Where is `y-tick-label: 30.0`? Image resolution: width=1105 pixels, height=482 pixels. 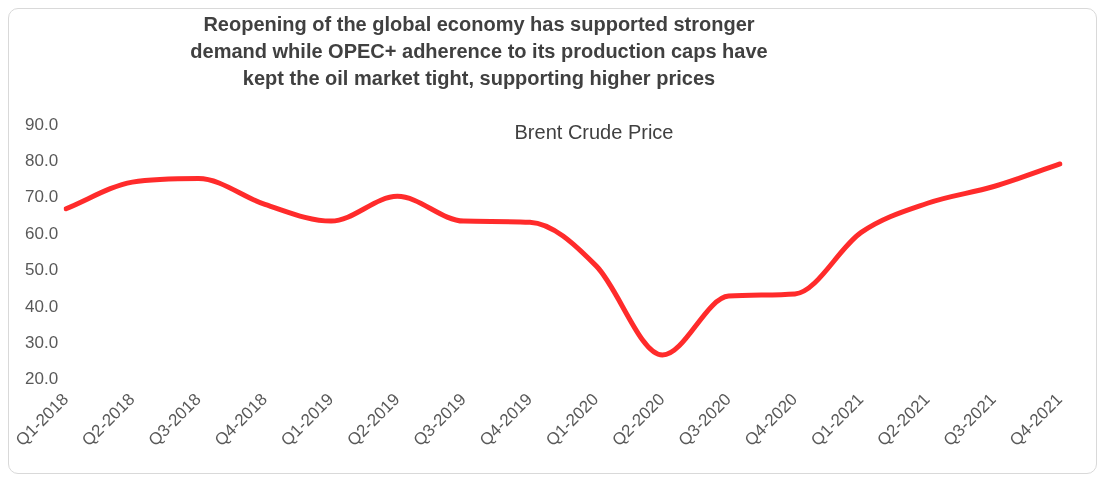
y-tick-label: 30.0 is located at coordinates (41, 343).